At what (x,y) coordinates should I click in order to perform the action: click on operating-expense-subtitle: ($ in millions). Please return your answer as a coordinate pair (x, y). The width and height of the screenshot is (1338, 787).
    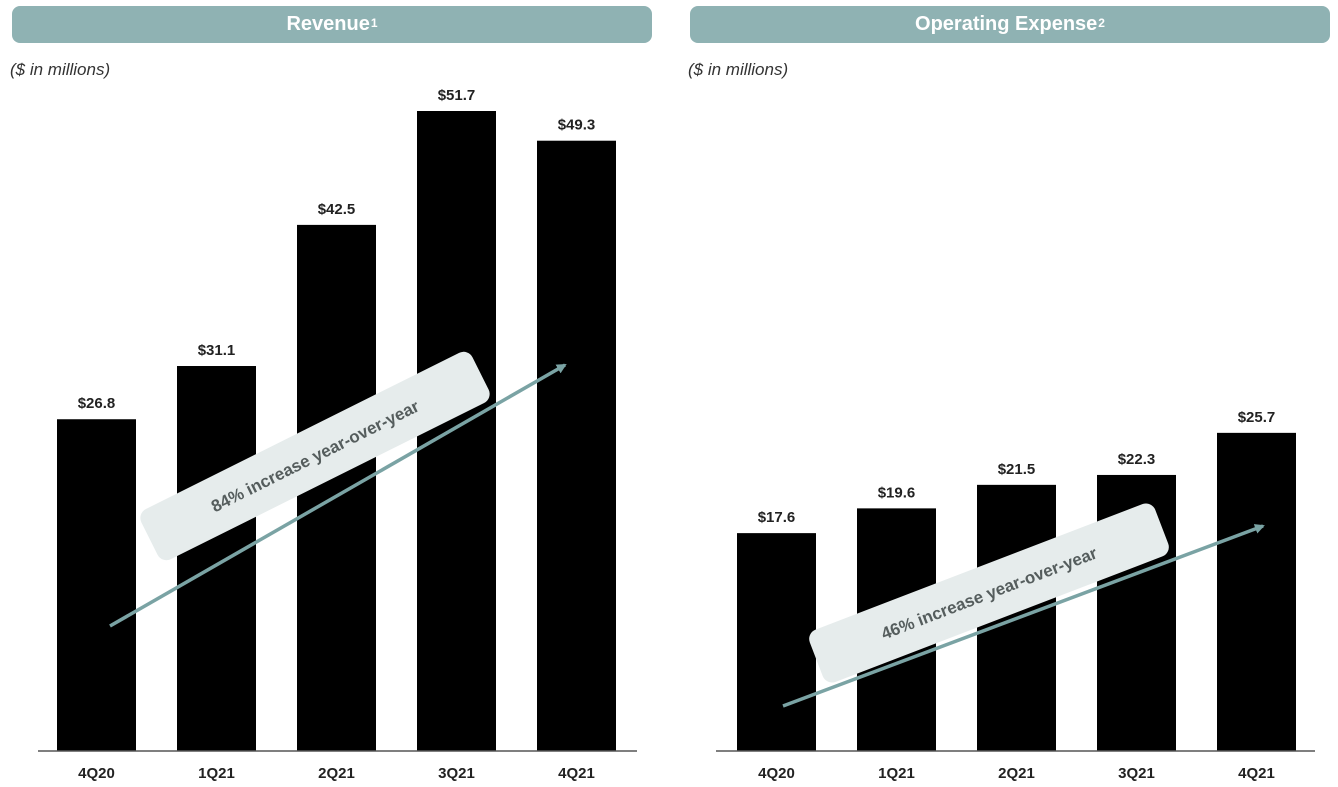
    Looking at the image, I should click on (738, 69).